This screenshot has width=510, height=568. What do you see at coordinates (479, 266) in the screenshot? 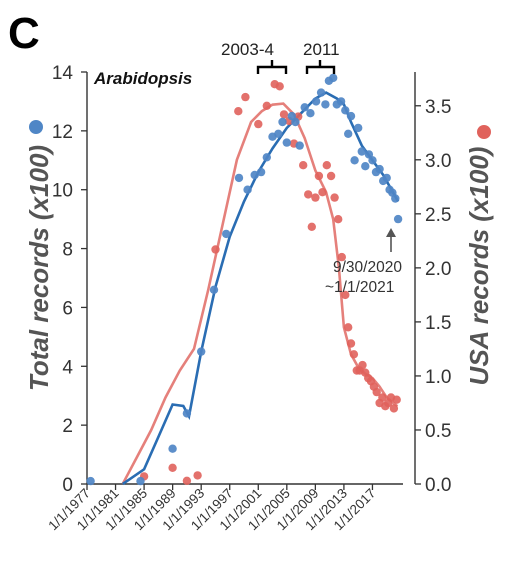
I see `y2-axis-title: USA records (x100)` at bounding box center [479, 266].